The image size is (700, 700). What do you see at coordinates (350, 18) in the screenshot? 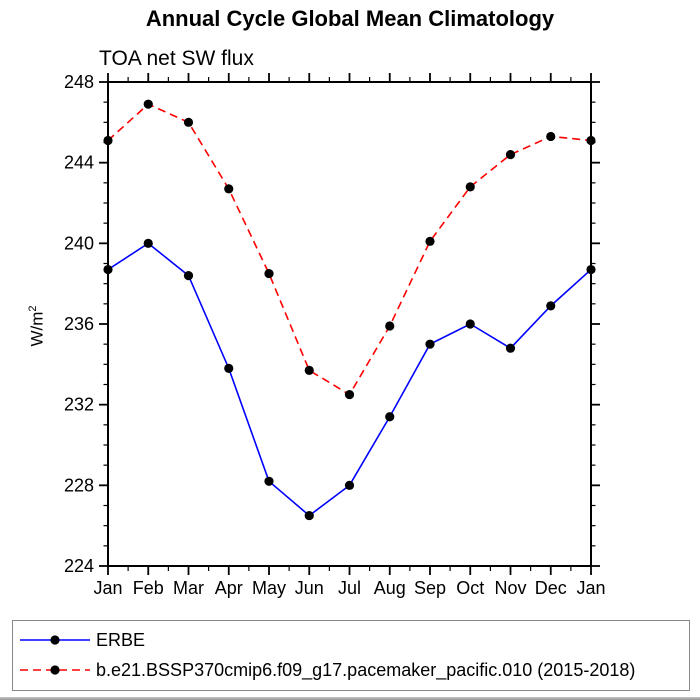
I see `chart-title: Annual Cycle Global Mean Climatology` at bounding box center [350, 18].